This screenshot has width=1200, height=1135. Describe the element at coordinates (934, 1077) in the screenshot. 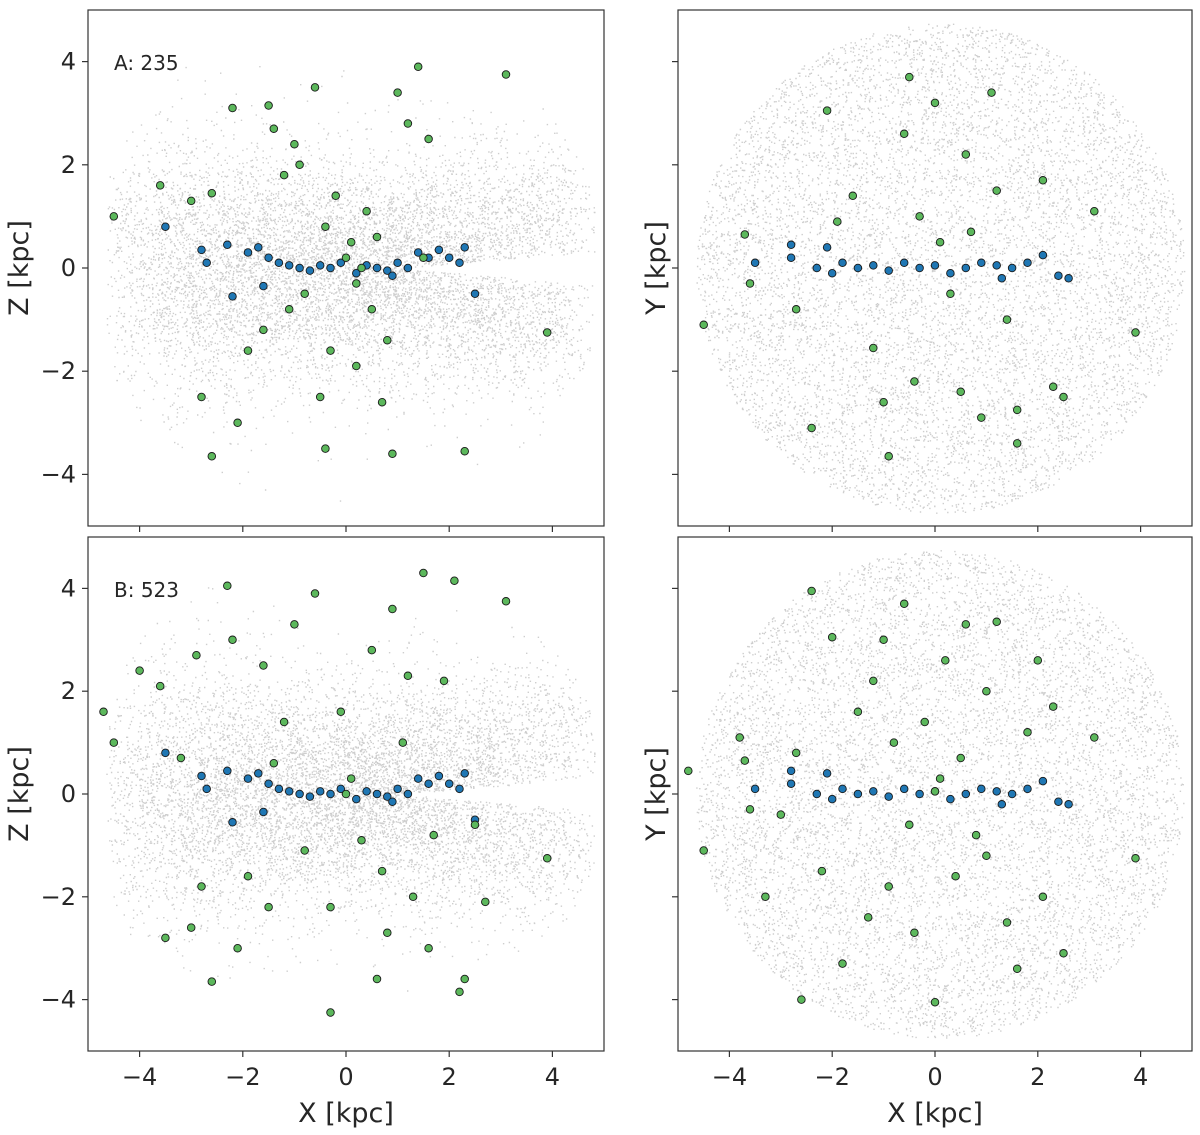

I see `x-tick-label: 0` at that location.